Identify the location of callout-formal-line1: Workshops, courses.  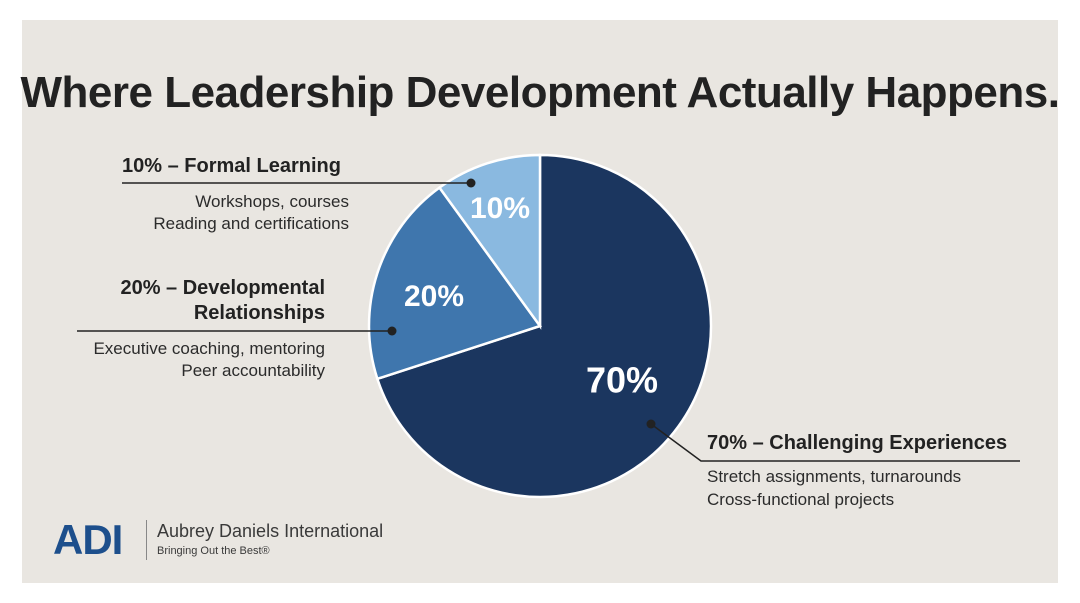
(272, 201).